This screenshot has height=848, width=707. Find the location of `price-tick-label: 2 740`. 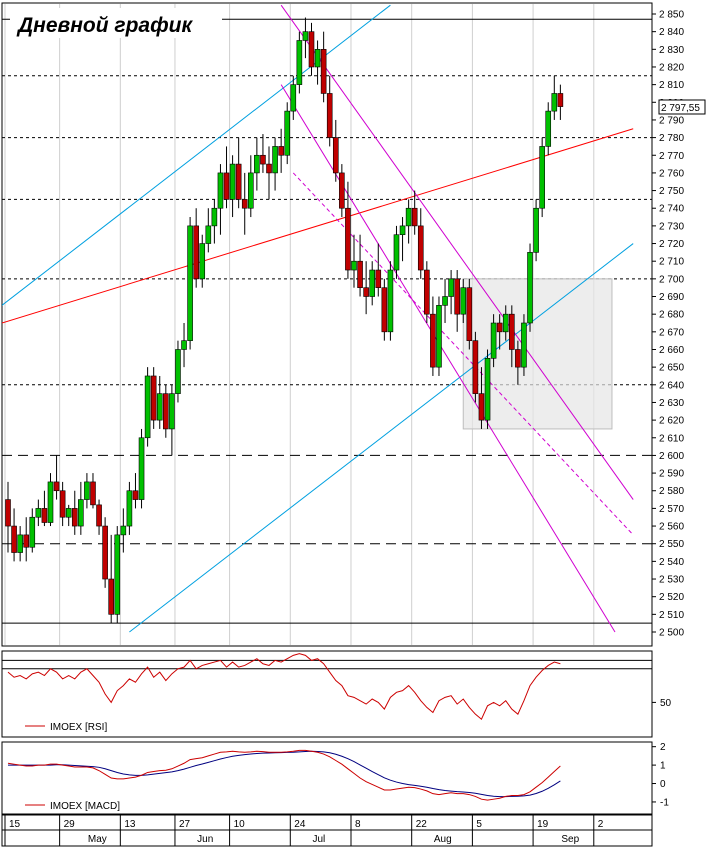

price-tick-label: 2 740 is located at coordinates (671, 209).